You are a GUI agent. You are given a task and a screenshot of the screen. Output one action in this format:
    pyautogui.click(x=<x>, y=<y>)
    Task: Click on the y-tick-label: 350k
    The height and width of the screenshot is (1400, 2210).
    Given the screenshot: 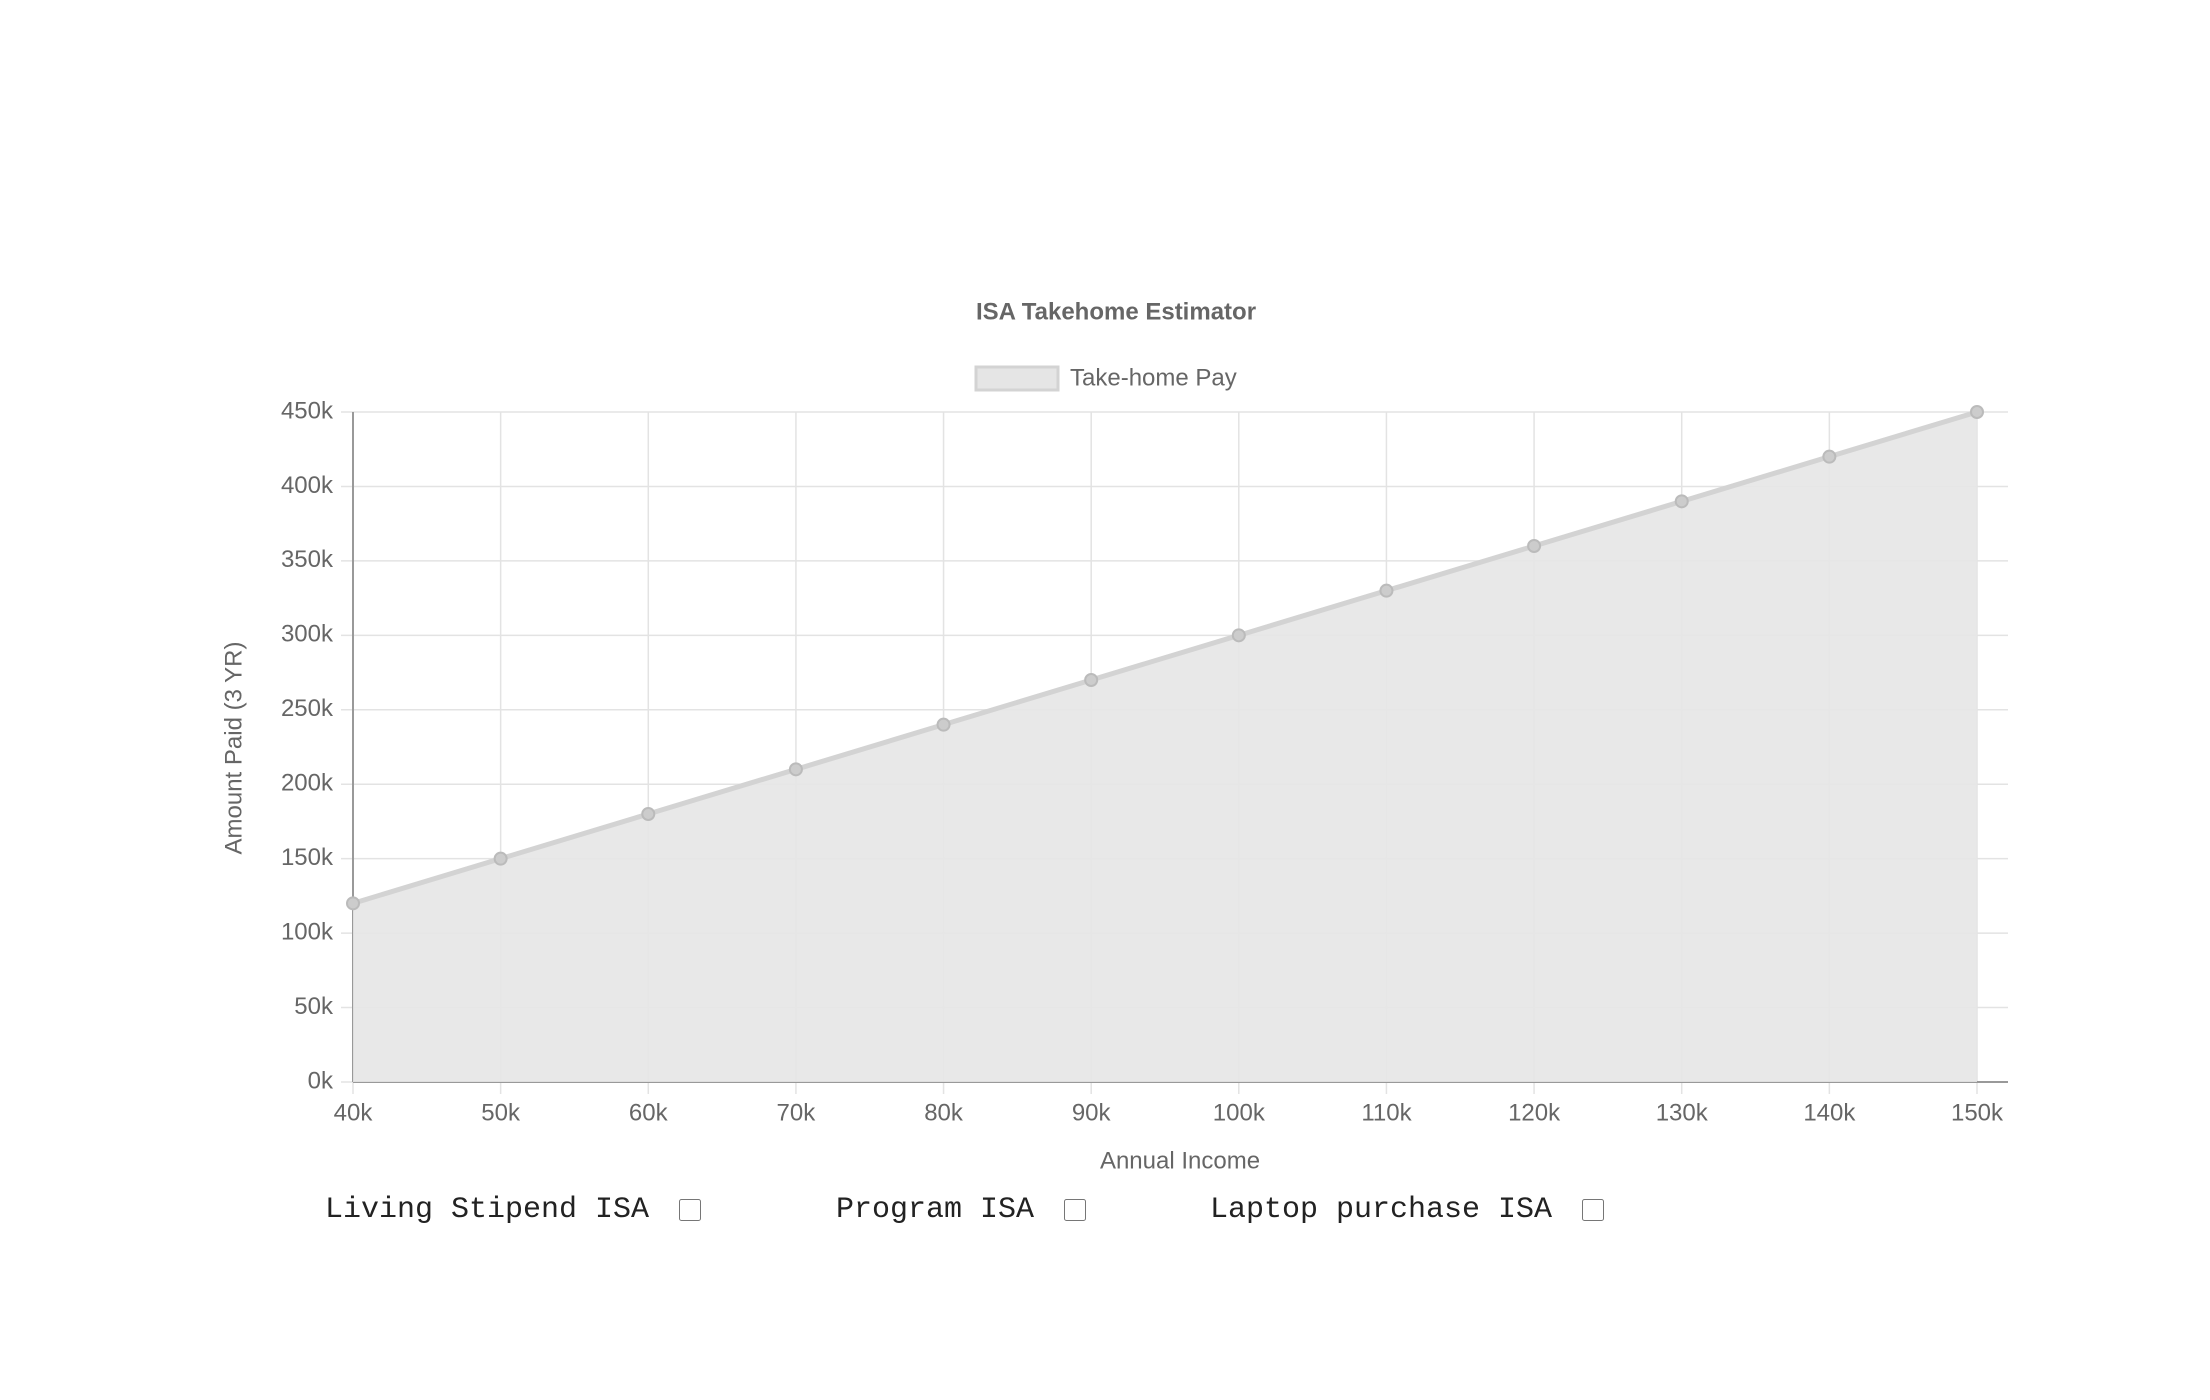 What is the action you would take?
    pyautogui.click(x=307, y=559)
    